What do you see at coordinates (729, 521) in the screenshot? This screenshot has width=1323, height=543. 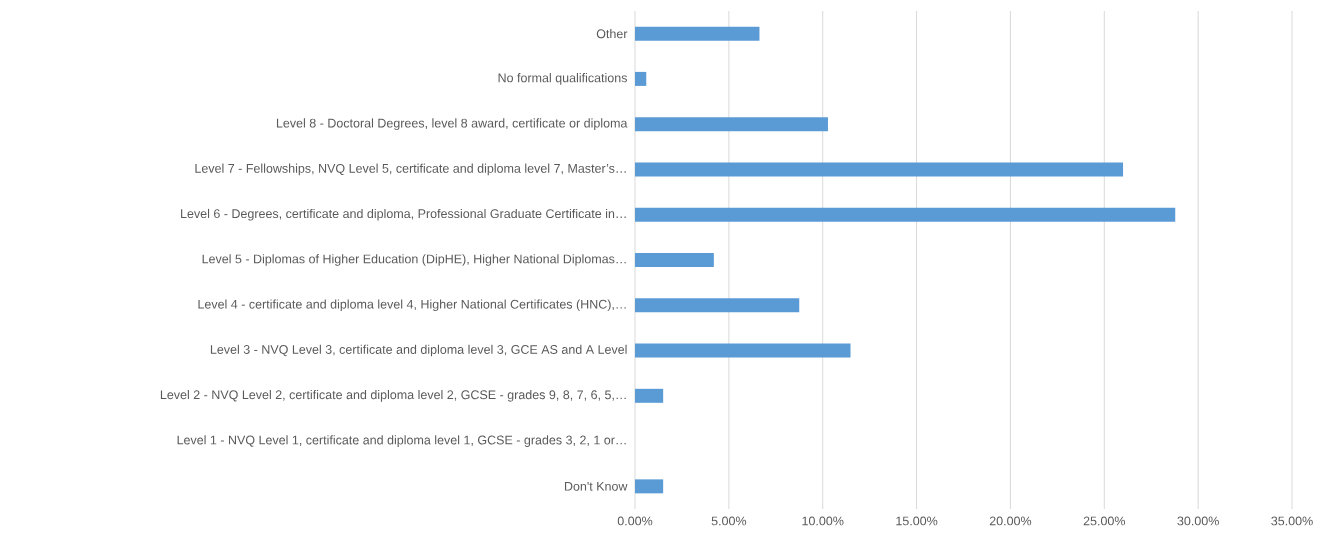 I see `x-tick-label: 5.00%` at bounding box center [729, 521].